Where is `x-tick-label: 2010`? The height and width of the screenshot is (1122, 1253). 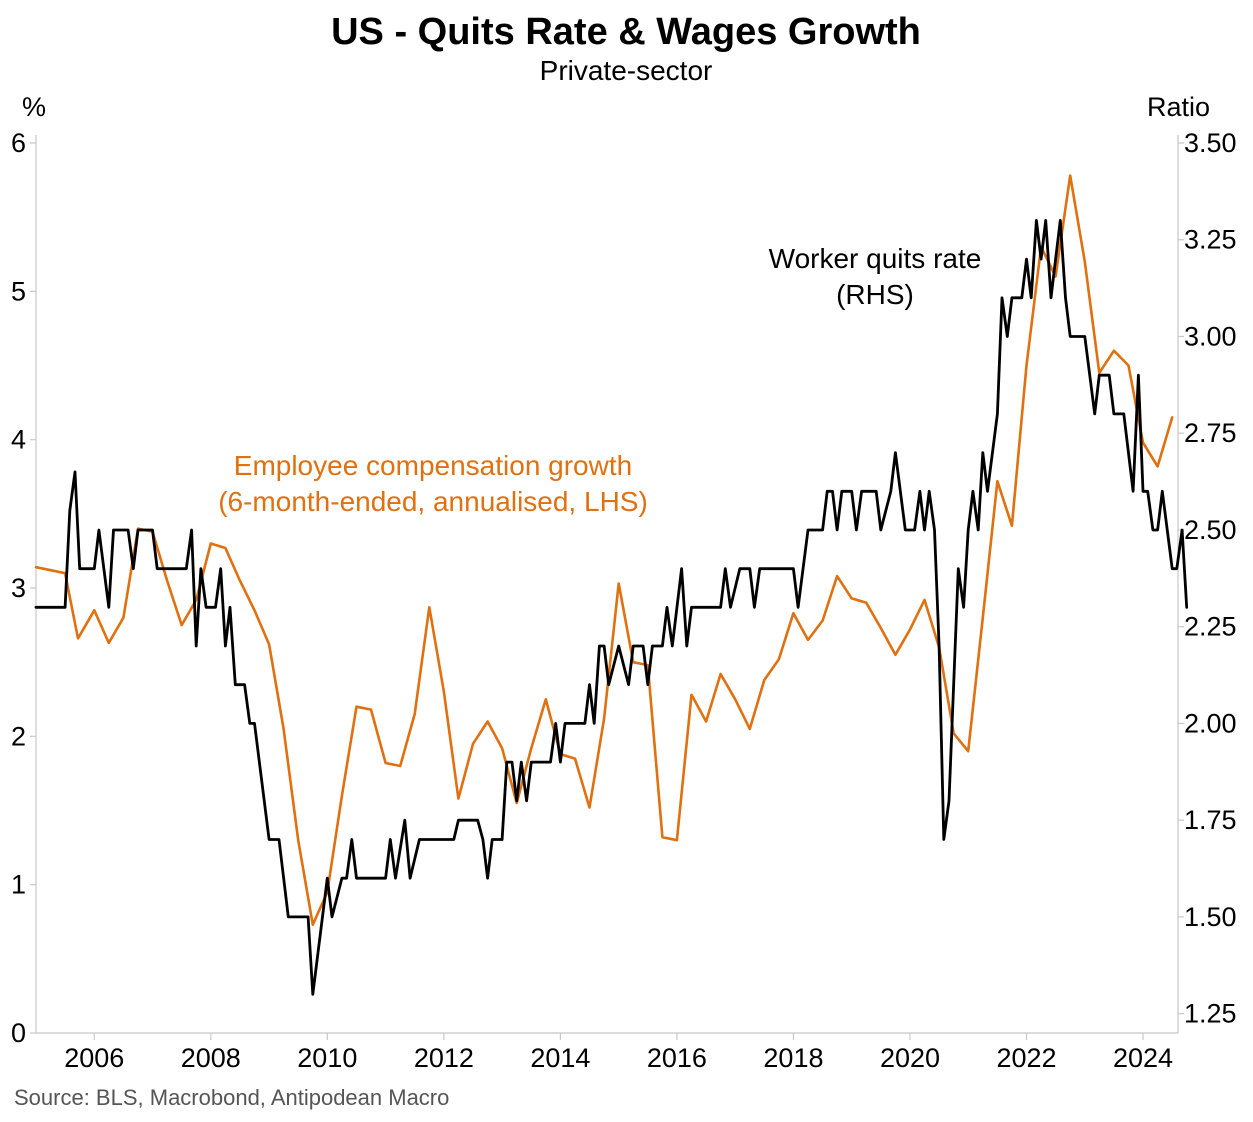 x-tick-label: 2010 is located at coordinates (327, 1058).